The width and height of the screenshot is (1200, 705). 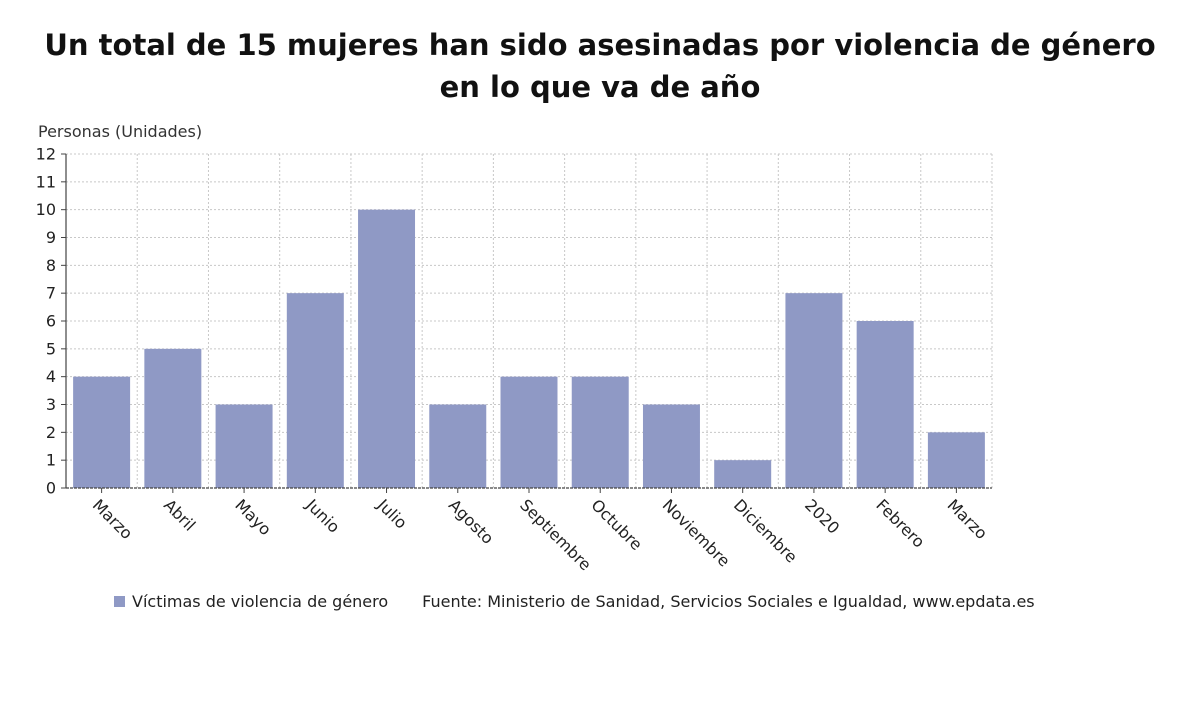 What do you see at coordinates (51, 432) in the screenshot?
I see `y-tick-label: 2` at bounding box center [51, 432].